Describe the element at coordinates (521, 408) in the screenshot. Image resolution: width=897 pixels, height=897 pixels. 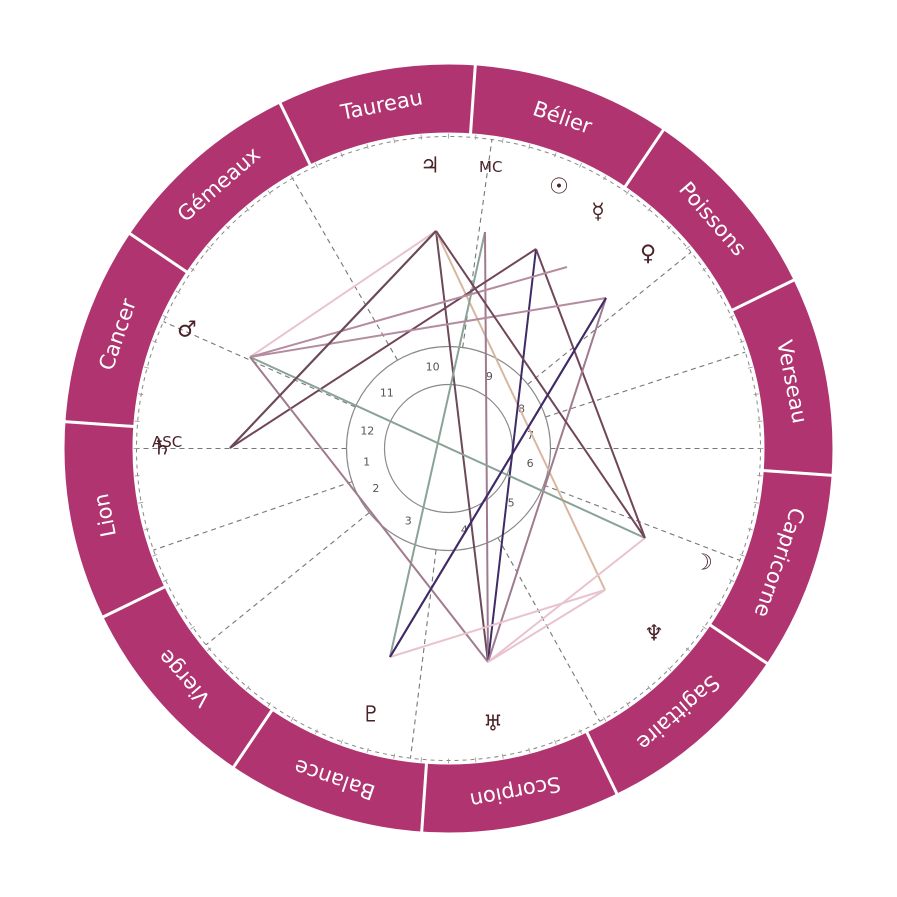
I see `house-number-8: 8` at that location.